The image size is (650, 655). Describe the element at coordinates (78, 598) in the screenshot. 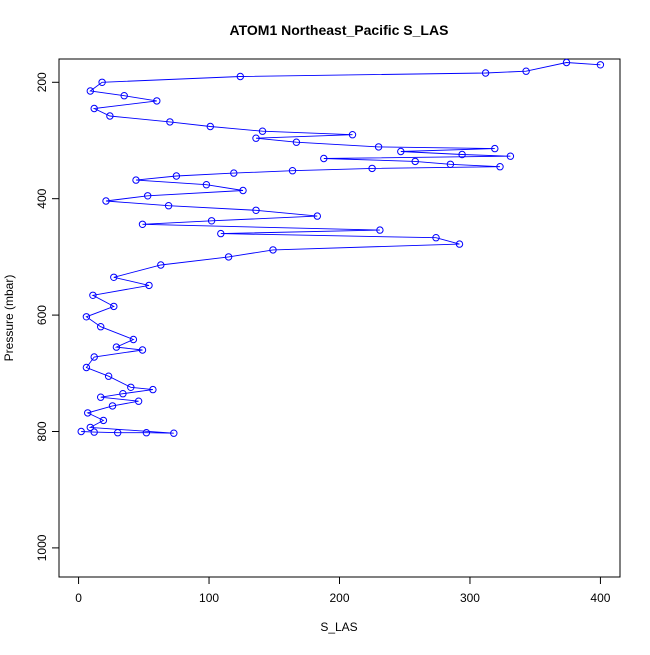

I see `x-tick-label: 0` at that location.